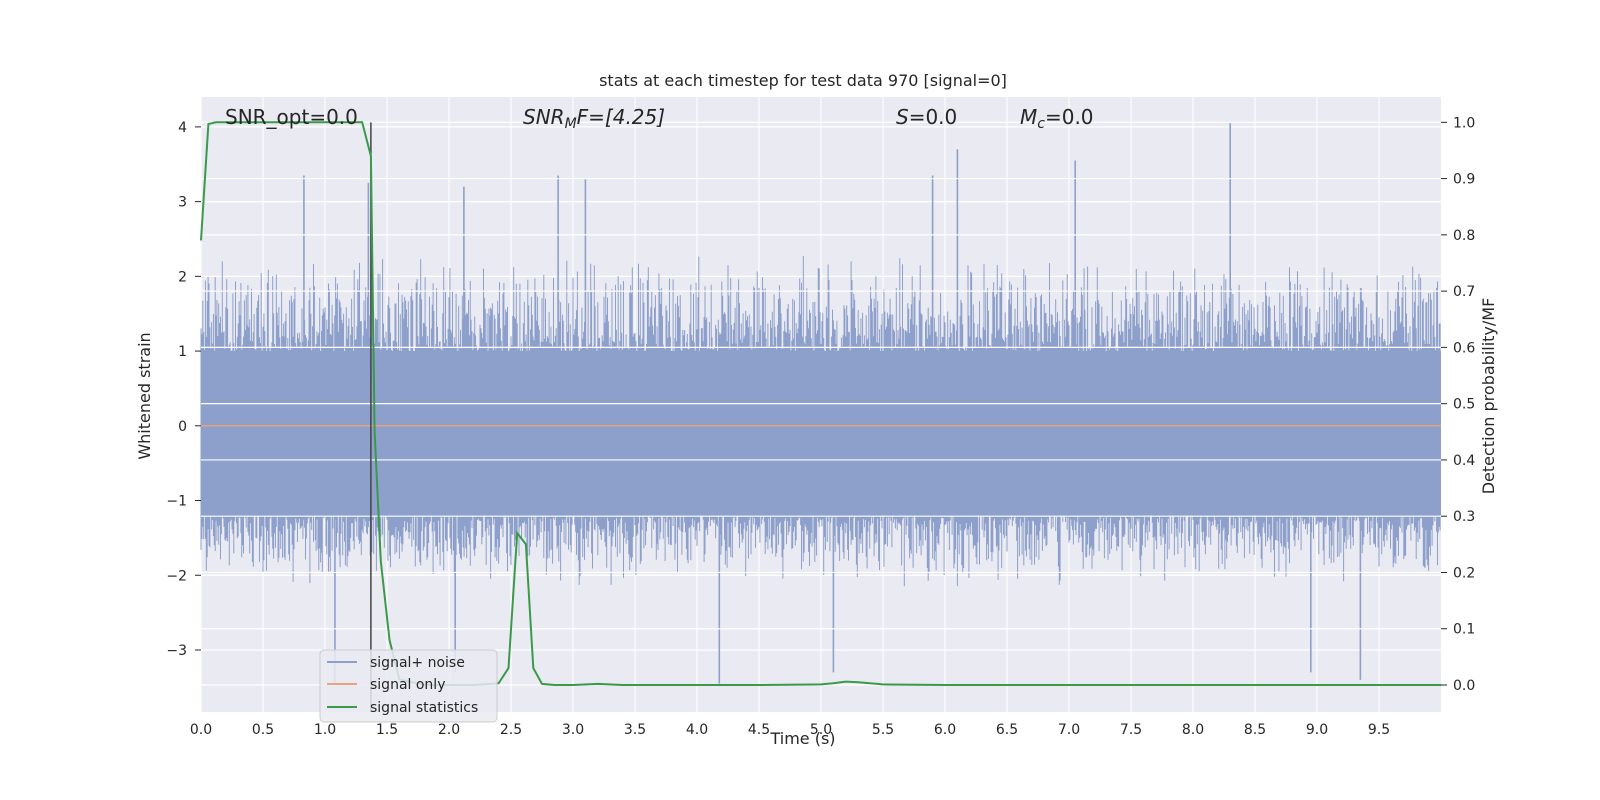 This screenshot has height=800, width=1600. I want to click on x-axis-label: Time (s), so click(802, 738).